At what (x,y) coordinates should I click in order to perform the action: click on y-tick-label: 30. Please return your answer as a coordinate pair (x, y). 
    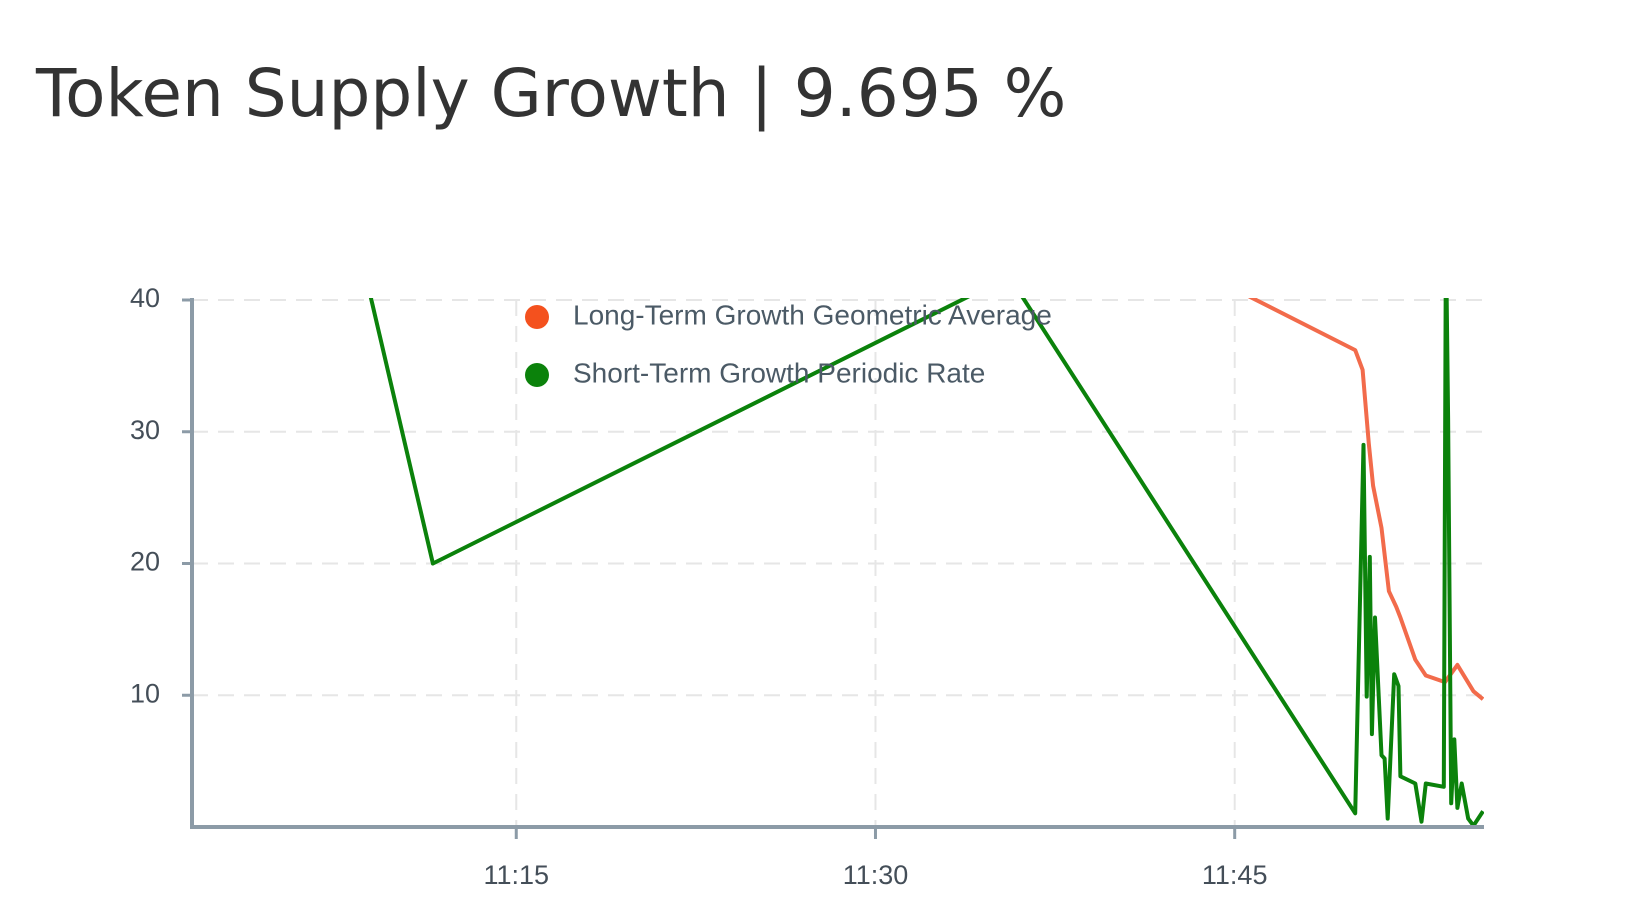
    Looking at the image, I should click on (145, 430).